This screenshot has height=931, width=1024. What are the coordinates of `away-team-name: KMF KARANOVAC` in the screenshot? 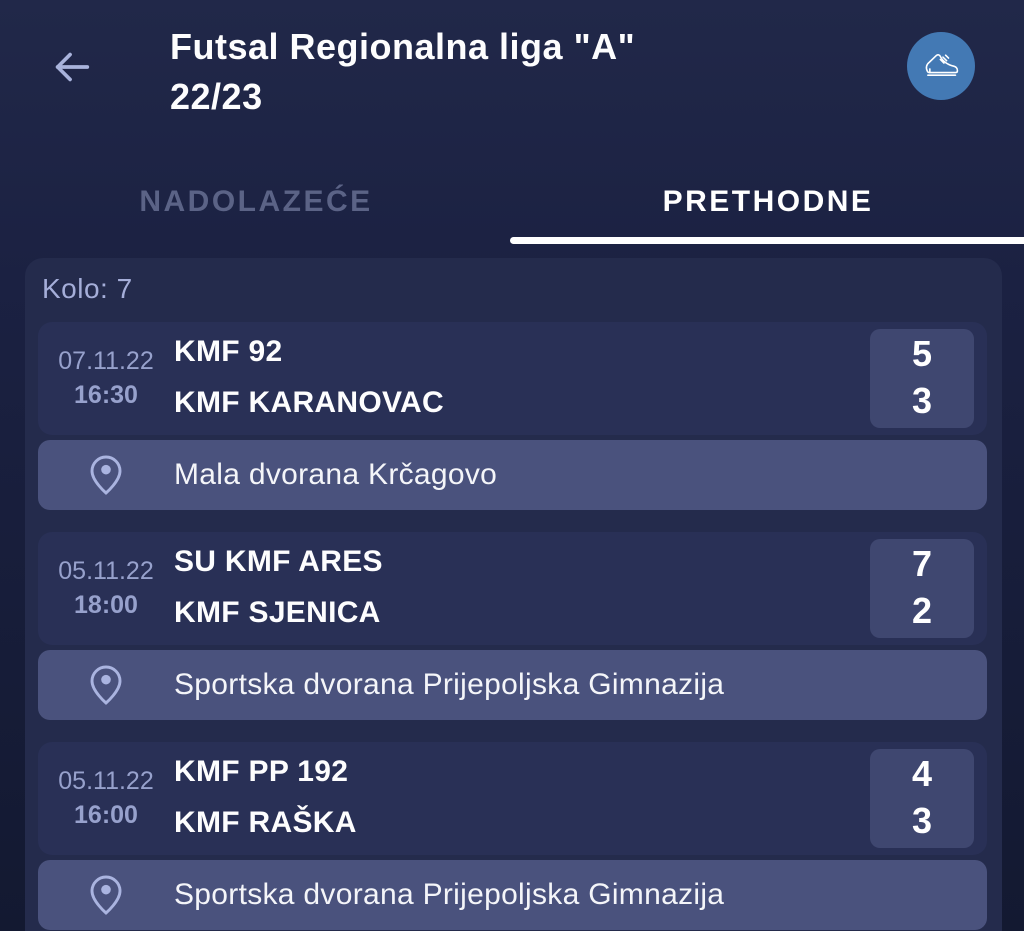 It's located at (309, 402).